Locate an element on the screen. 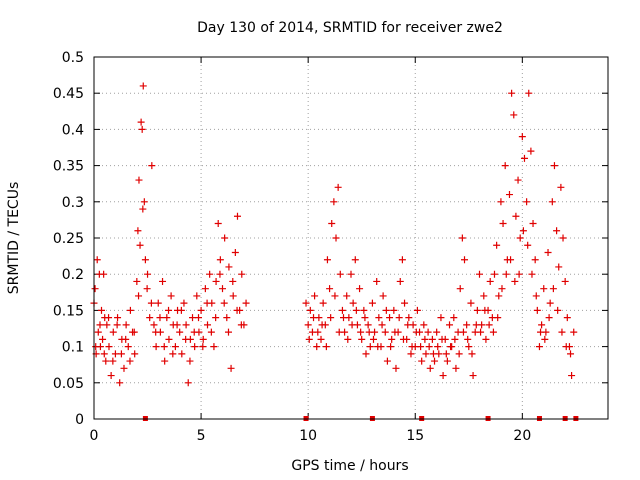 This screenshot has width=640, height=480. x-tick-label: 10 is located at coordinates (308, 436).